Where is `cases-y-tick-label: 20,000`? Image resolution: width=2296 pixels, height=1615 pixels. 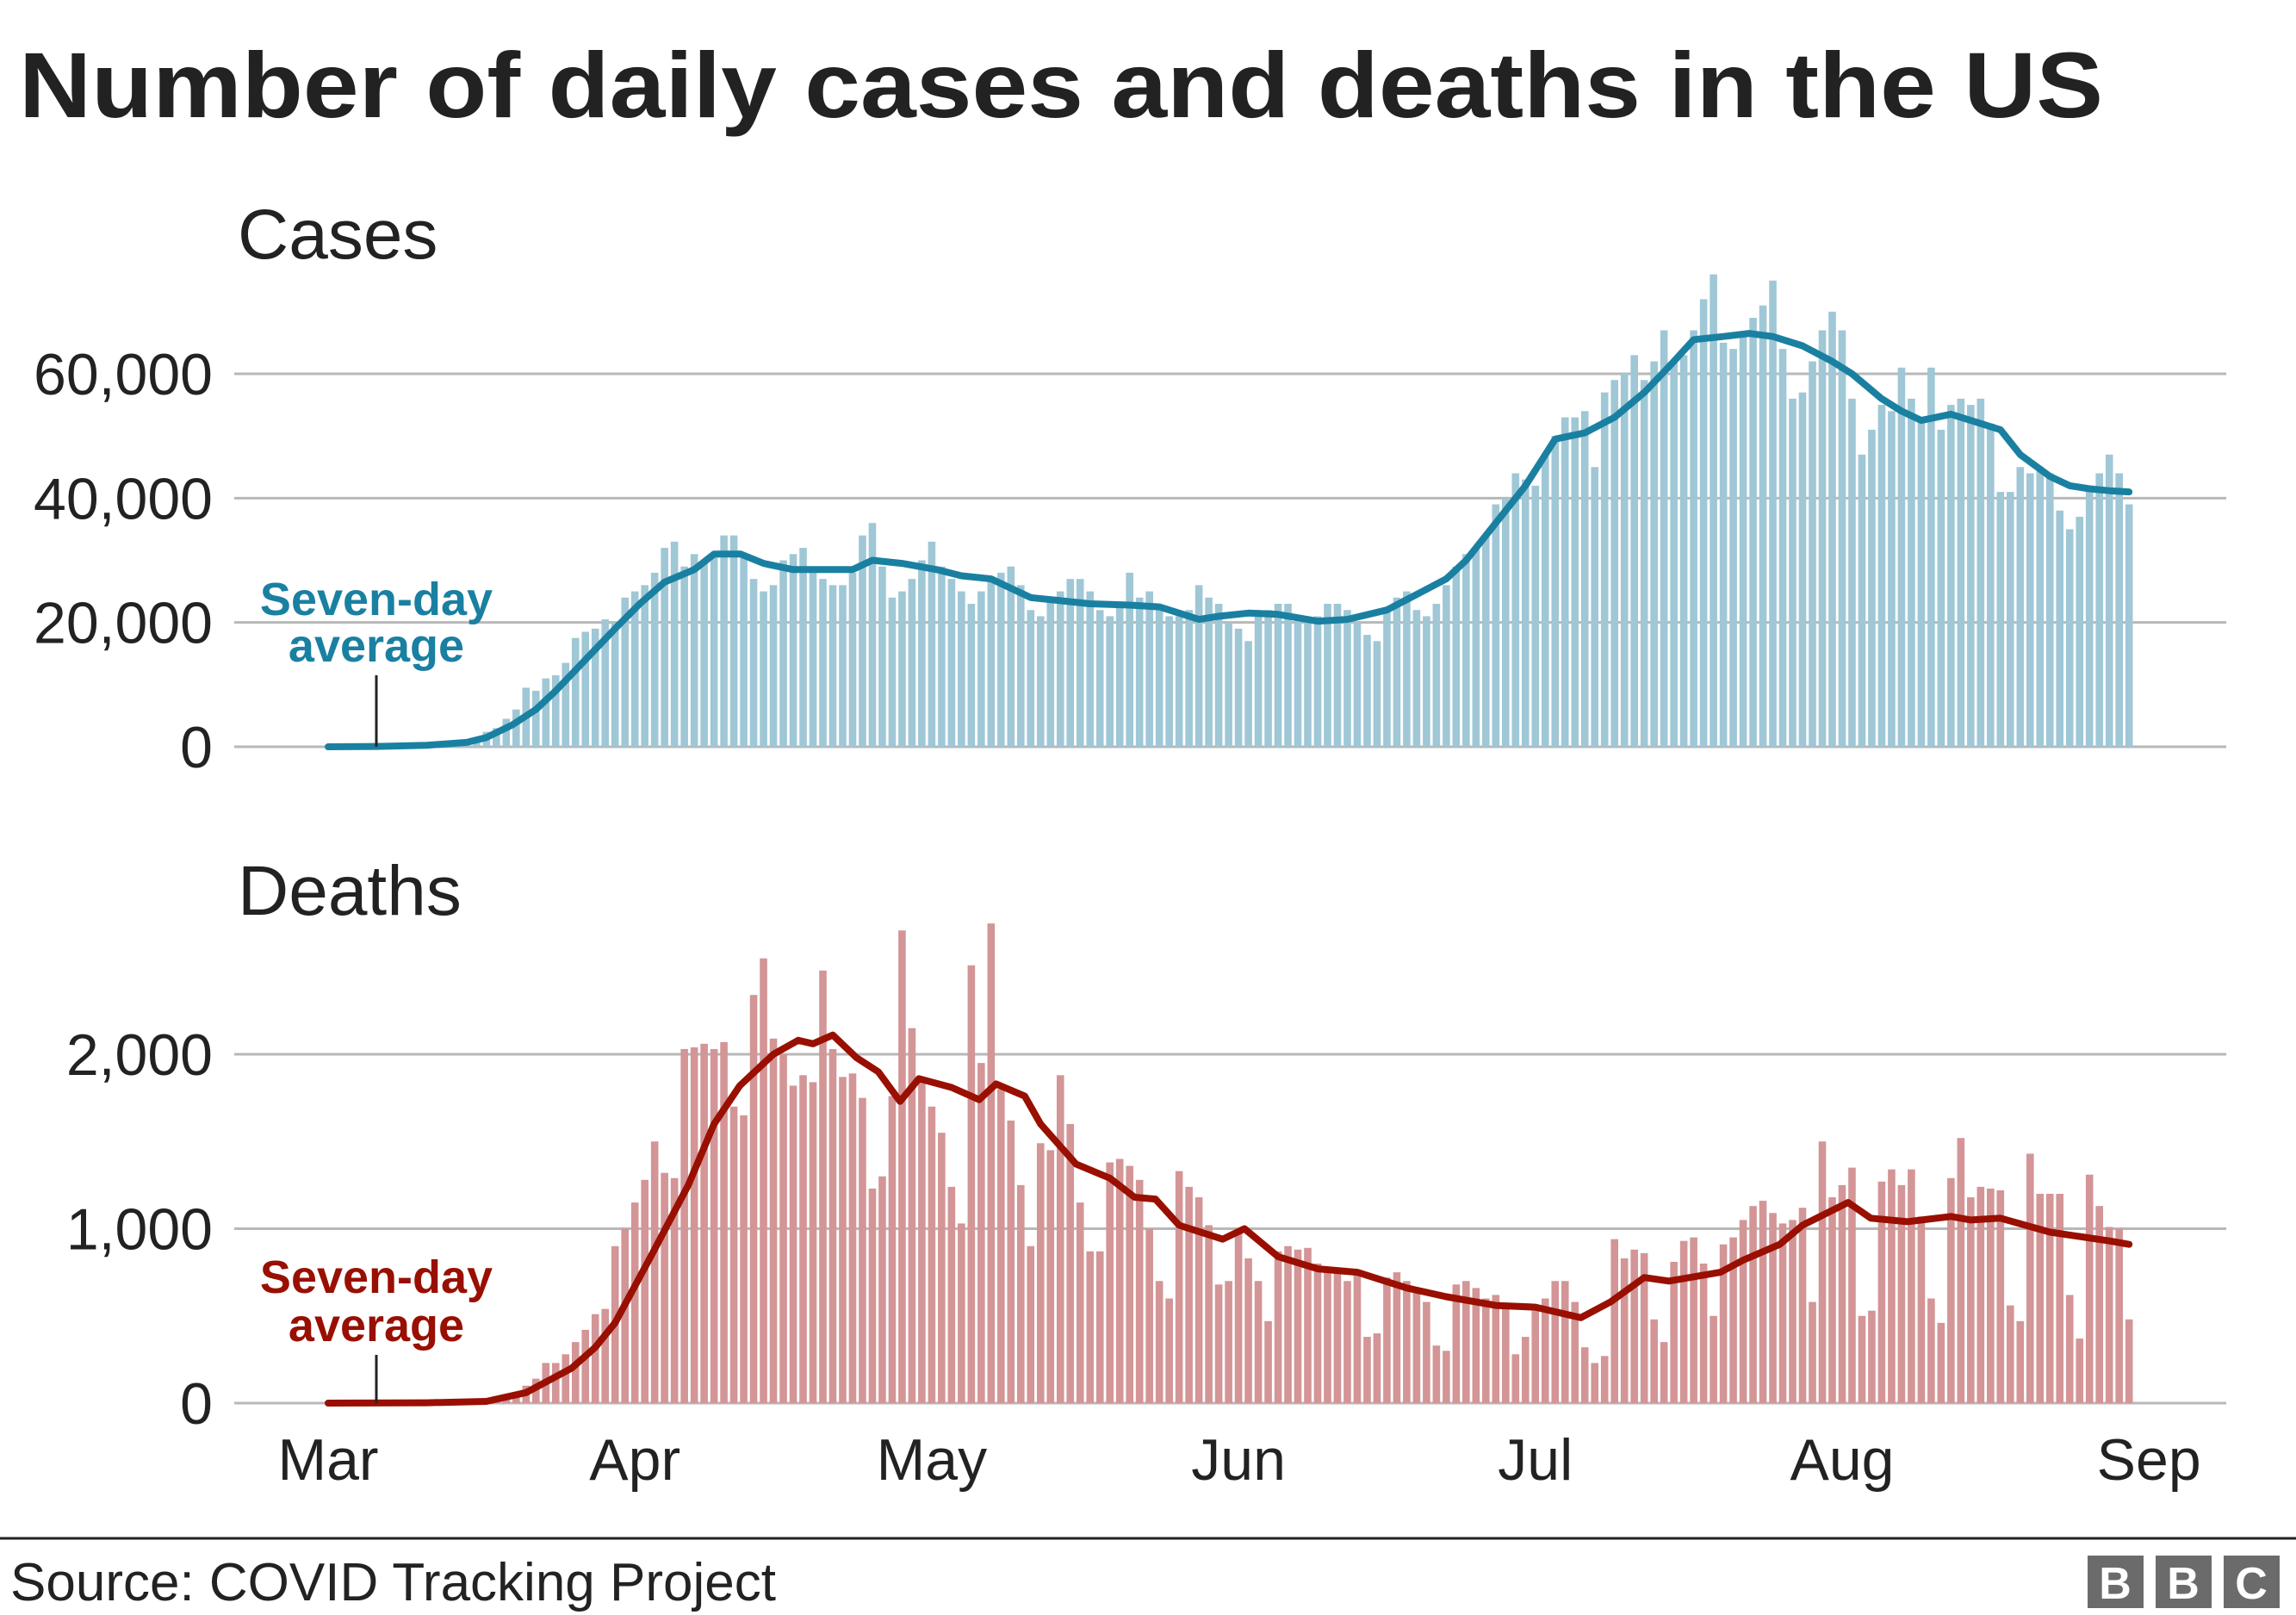
cases-y-tick-label: 20,000 is located at coordinates (123, 623).